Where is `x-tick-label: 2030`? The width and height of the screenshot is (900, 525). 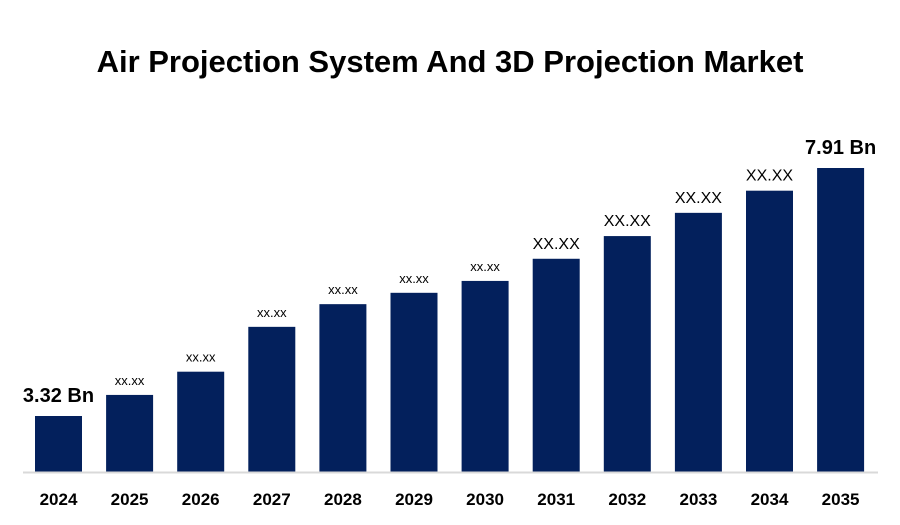 x-tick-label: 2030 is located at coordinates (485, 499).